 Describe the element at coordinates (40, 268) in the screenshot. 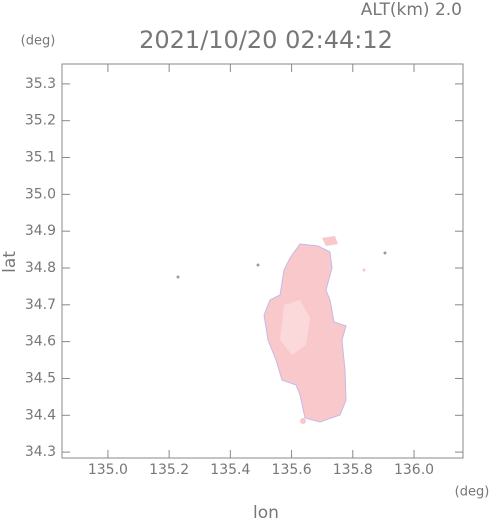

I see `y-tick-label: 34.8` at that location.